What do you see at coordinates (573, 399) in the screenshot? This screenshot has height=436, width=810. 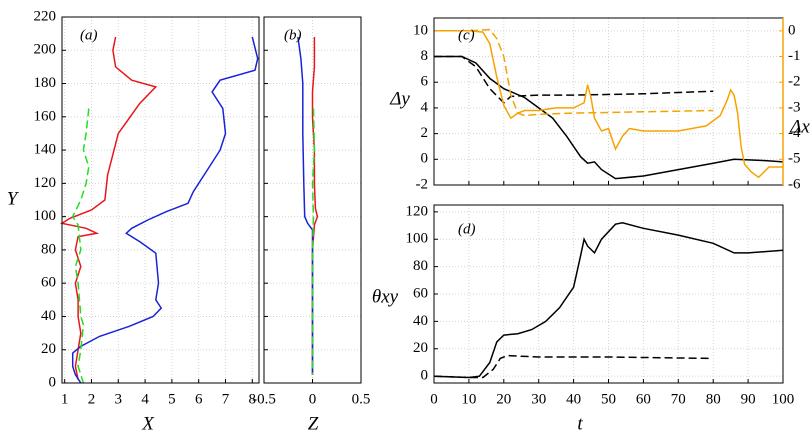 I see `x-tick-label: 40` at bounding box center [573, 399].